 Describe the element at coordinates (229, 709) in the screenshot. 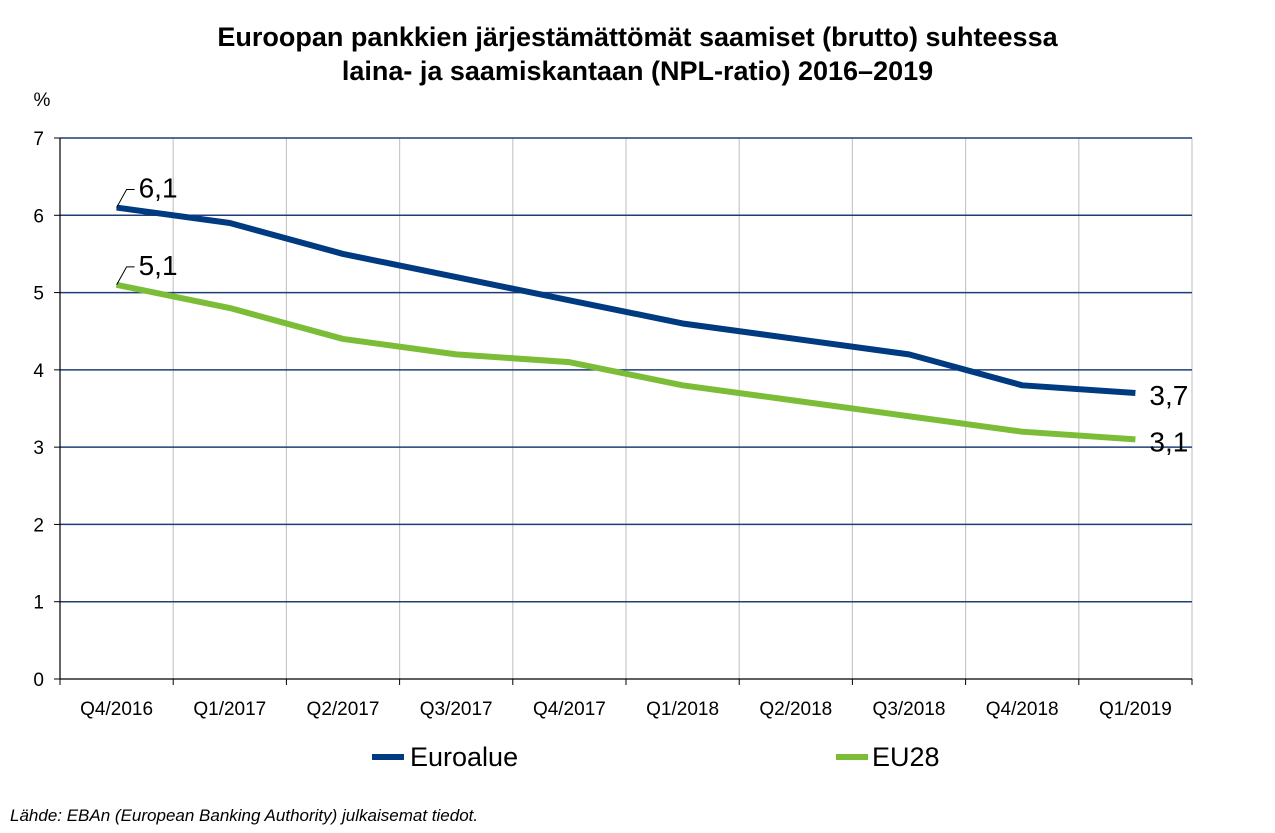

I see `x-tick-label: Q1/2017` at that location.